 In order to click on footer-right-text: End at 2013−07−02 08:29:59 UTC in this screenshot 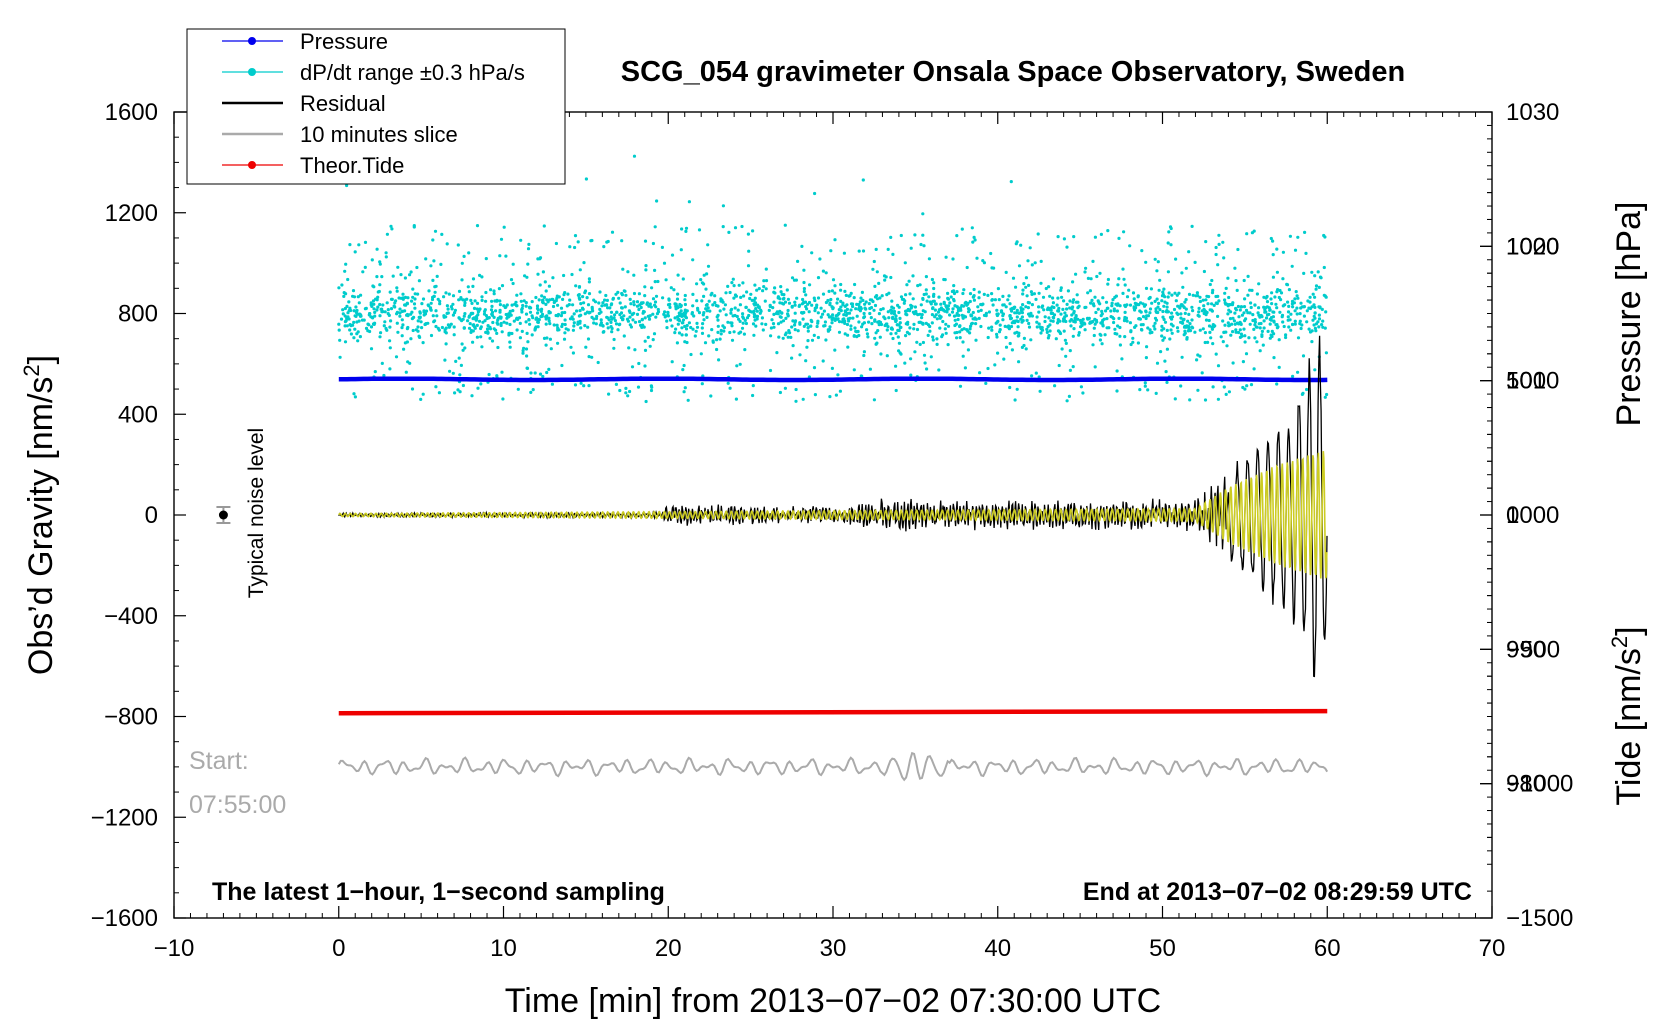, I will do `click(1277, 892)`.